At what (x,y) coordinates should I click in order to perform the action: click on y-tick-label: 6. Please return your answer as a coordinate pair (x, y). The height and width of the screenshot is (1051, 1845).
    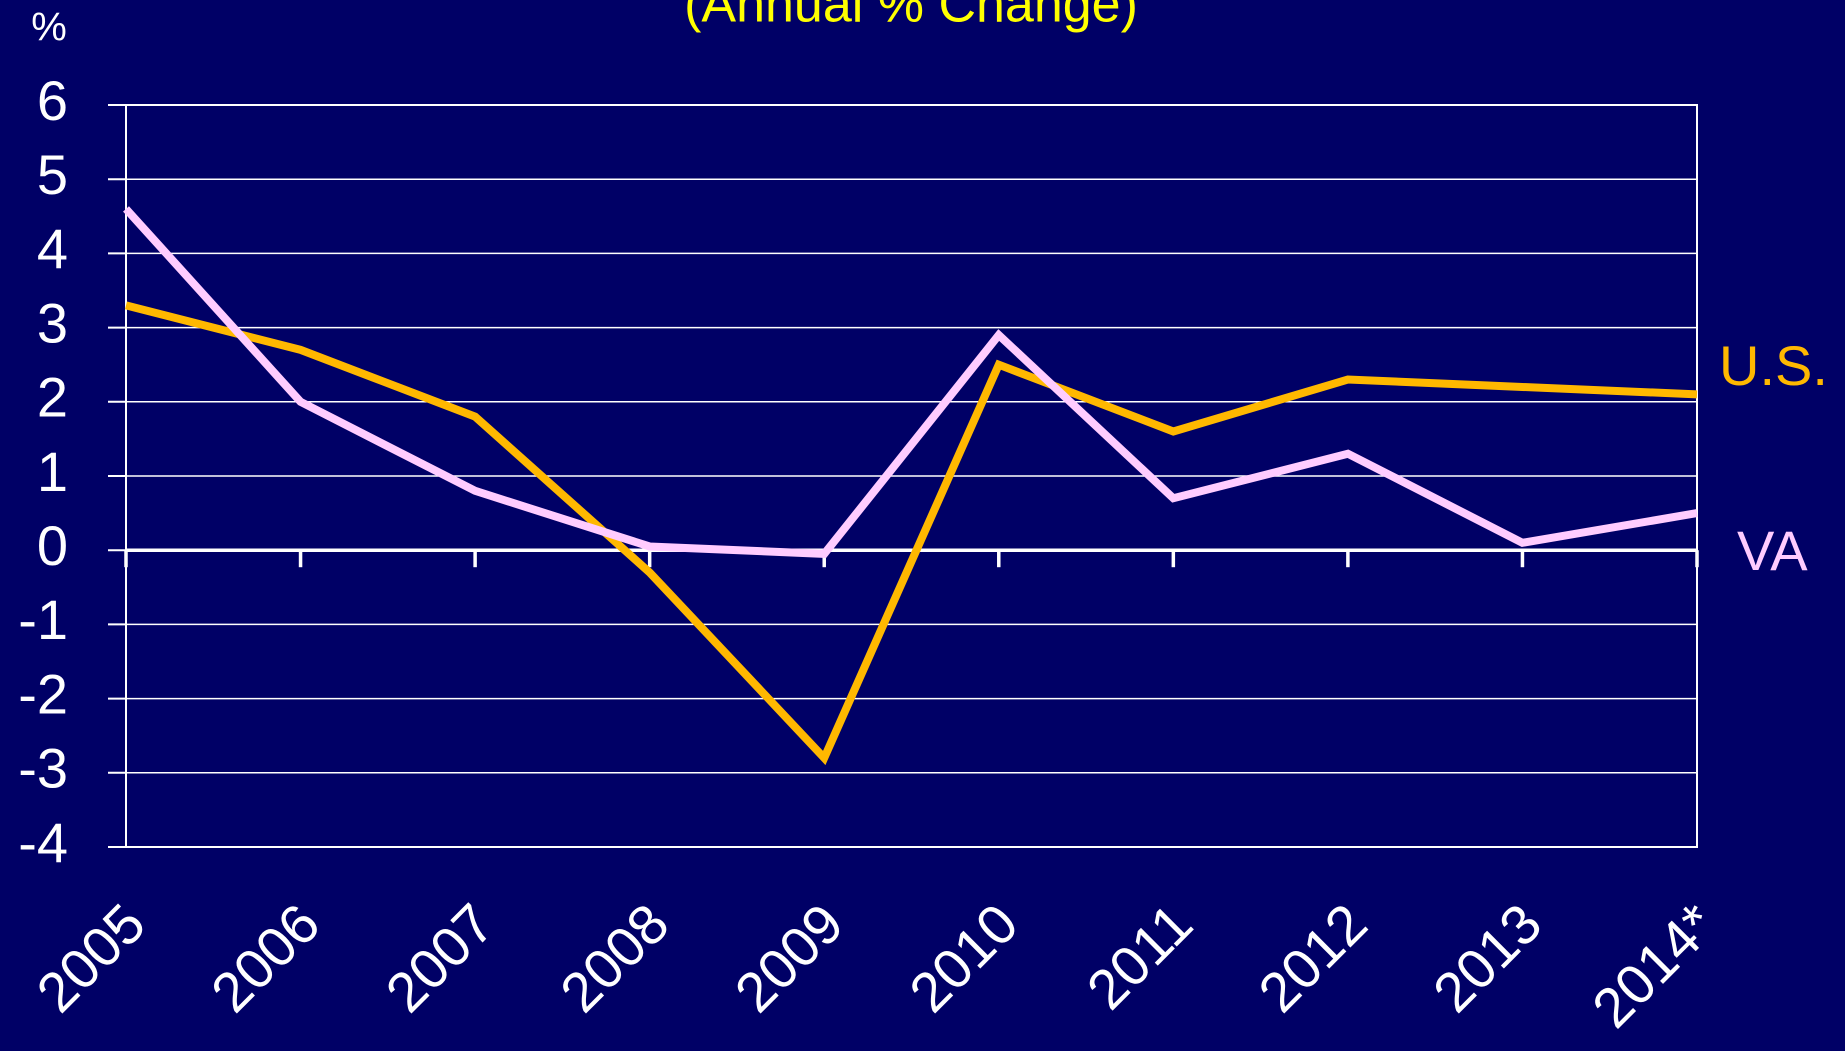
    Looking at the image, I should click on (52, 100).